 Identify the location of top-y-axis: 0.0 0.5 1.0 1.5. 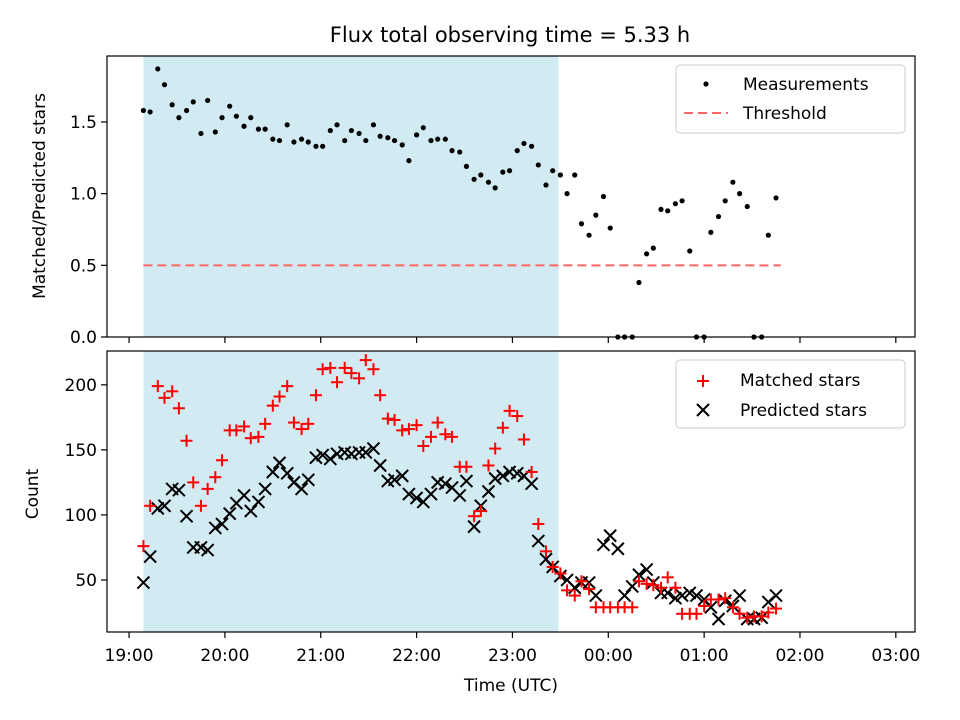
(88, 230).